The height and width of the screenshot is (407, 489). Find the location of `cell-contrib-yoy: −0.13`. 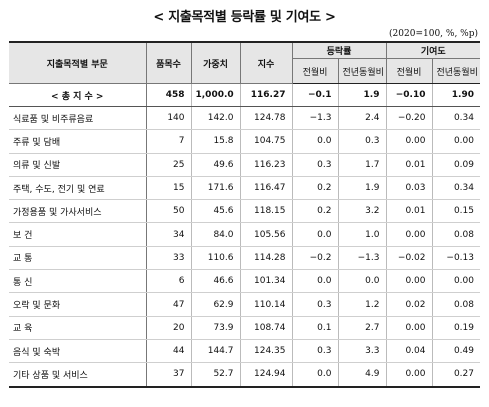

cell-contrib-yoy: −0.13 is located at coordinates (455, 258).